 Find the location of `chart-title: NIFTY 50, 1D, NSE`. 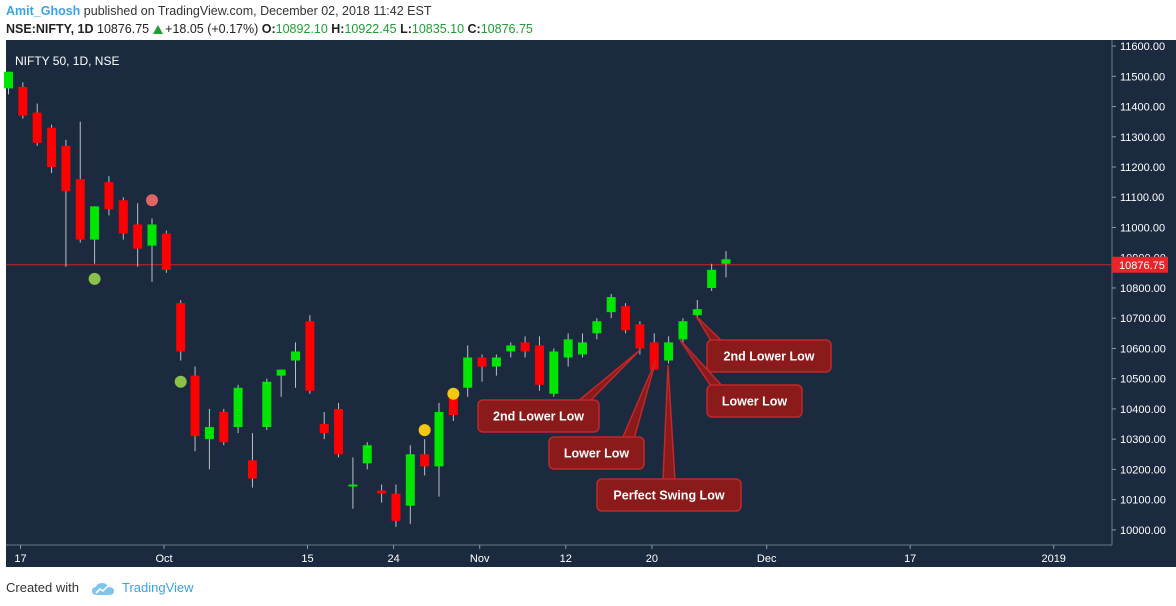

chart-title: NIFTY 50, 1D, NSE is located at coordinates (67, 61).